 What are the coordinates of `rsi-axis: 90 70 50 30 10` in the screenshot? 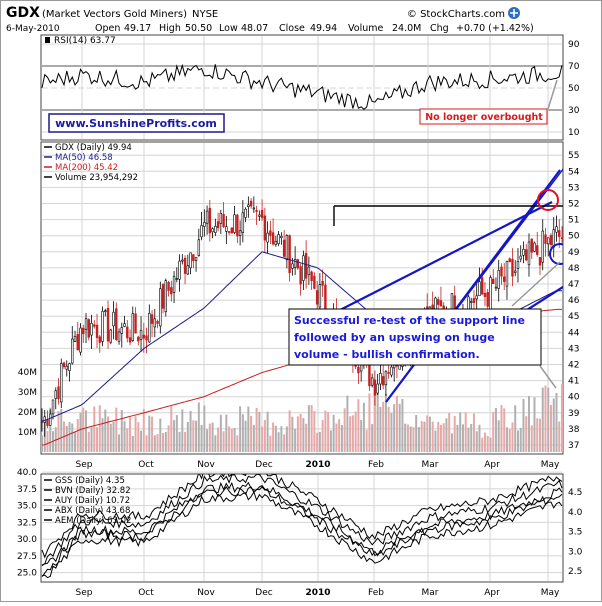 It's located at (574, 89).